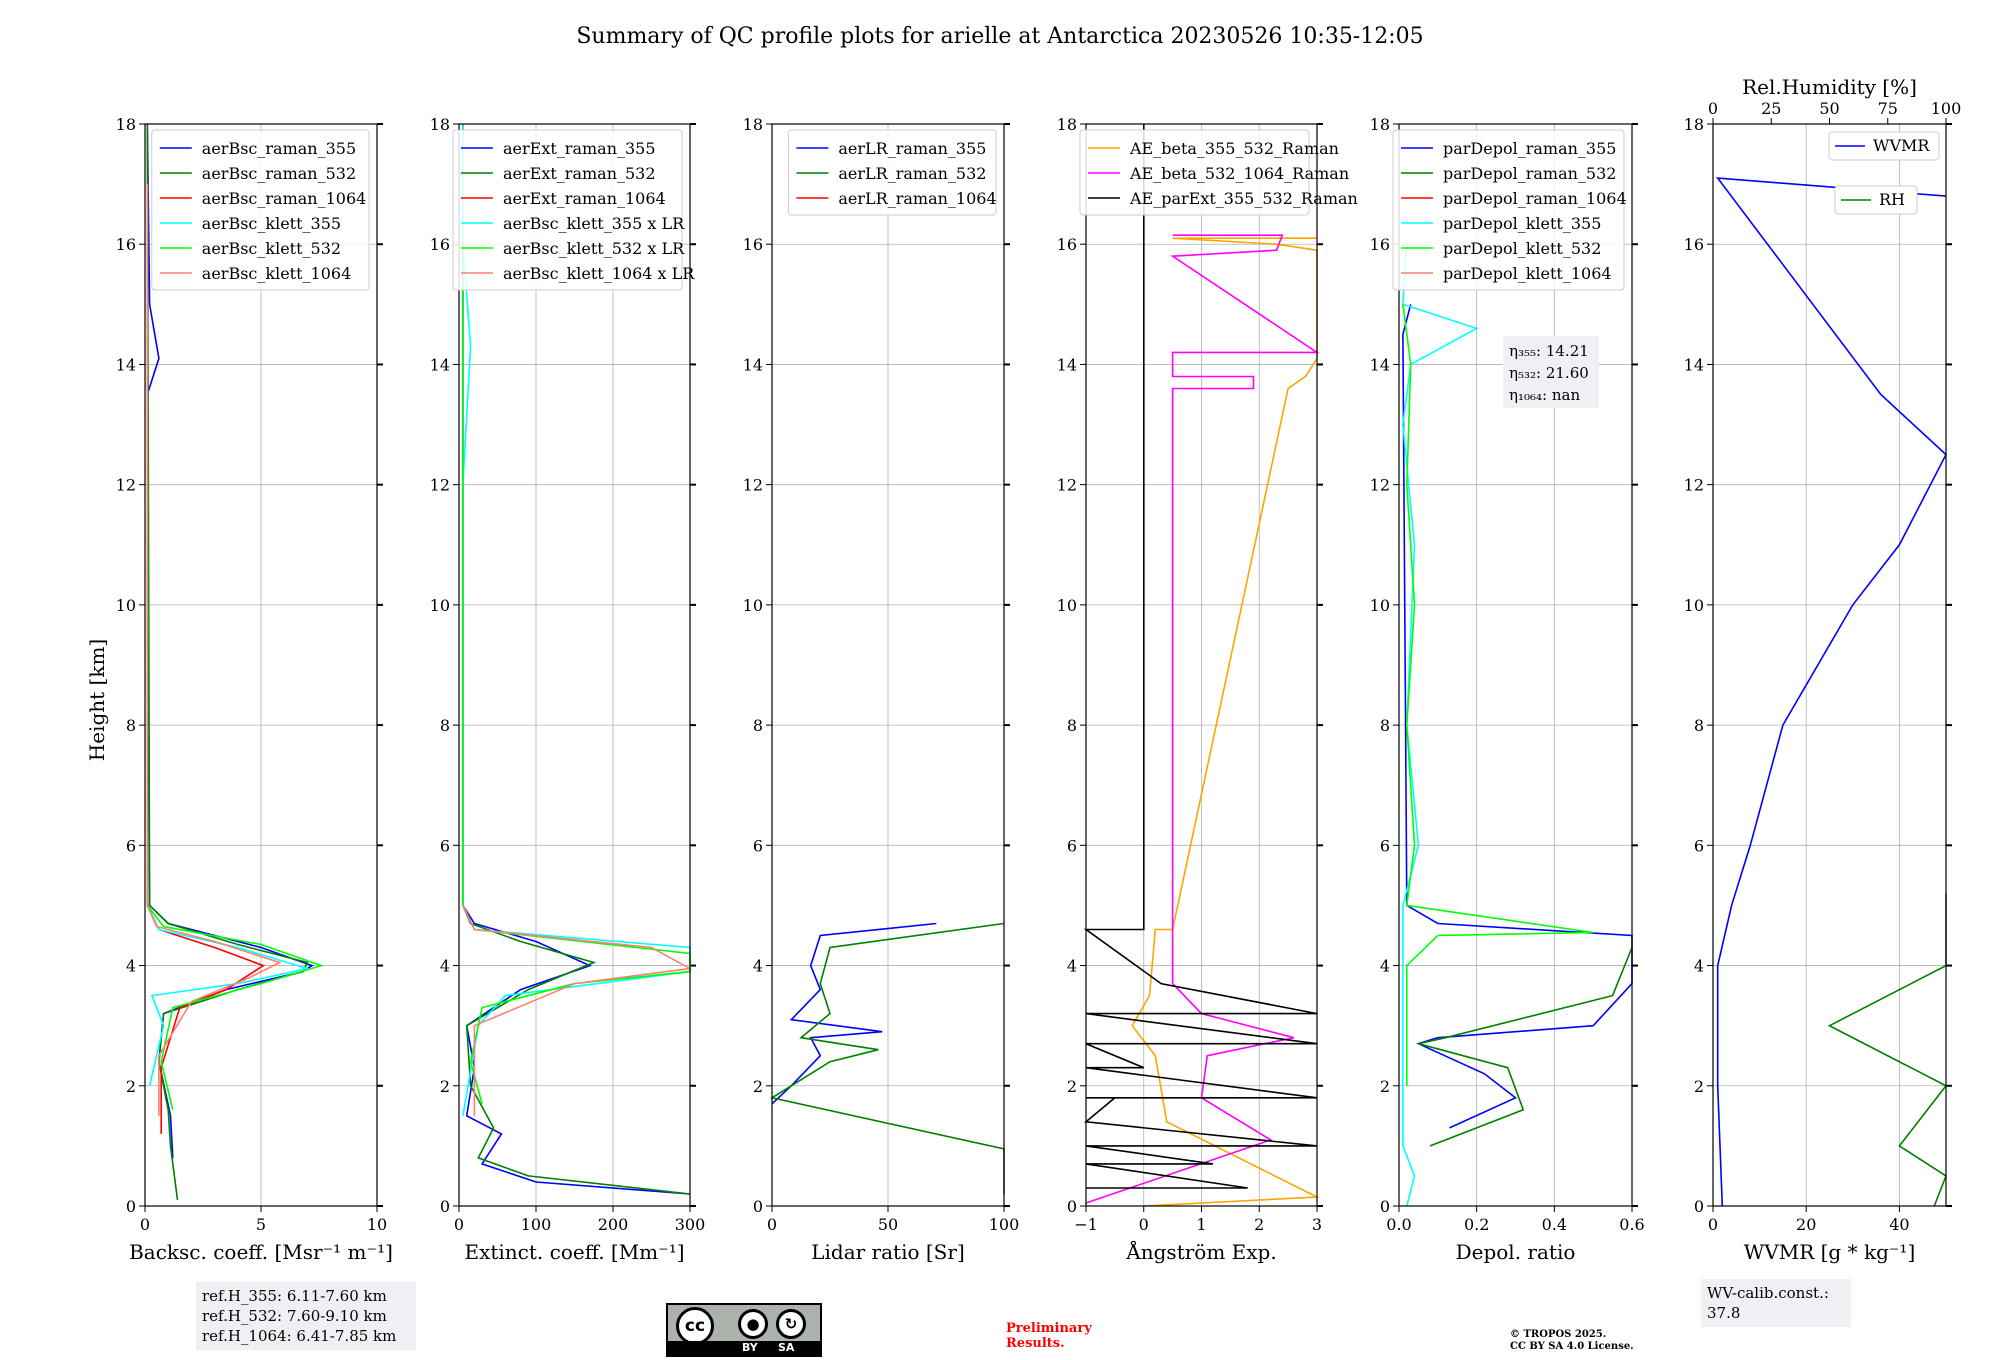 The height and width of the screenshot is (1360, 2000). I want to click on x-tick-label: 5, so click(261, 1224).